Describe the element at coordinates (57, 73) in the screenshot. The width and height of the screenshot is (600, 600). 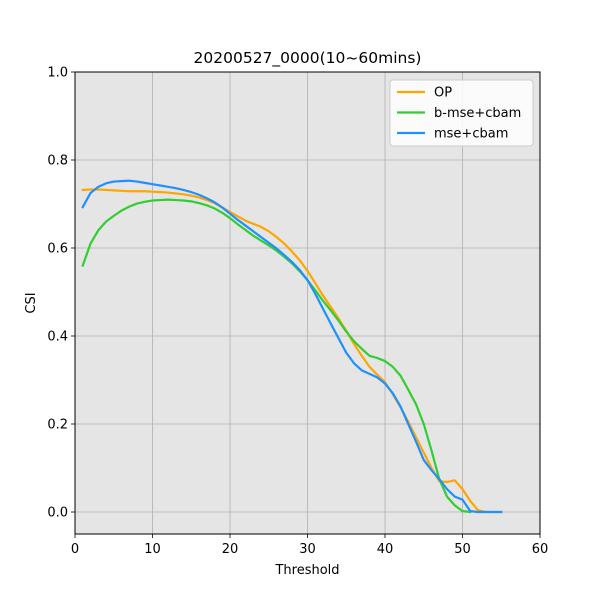
I see `y-tick-label: 1.0` at that location.